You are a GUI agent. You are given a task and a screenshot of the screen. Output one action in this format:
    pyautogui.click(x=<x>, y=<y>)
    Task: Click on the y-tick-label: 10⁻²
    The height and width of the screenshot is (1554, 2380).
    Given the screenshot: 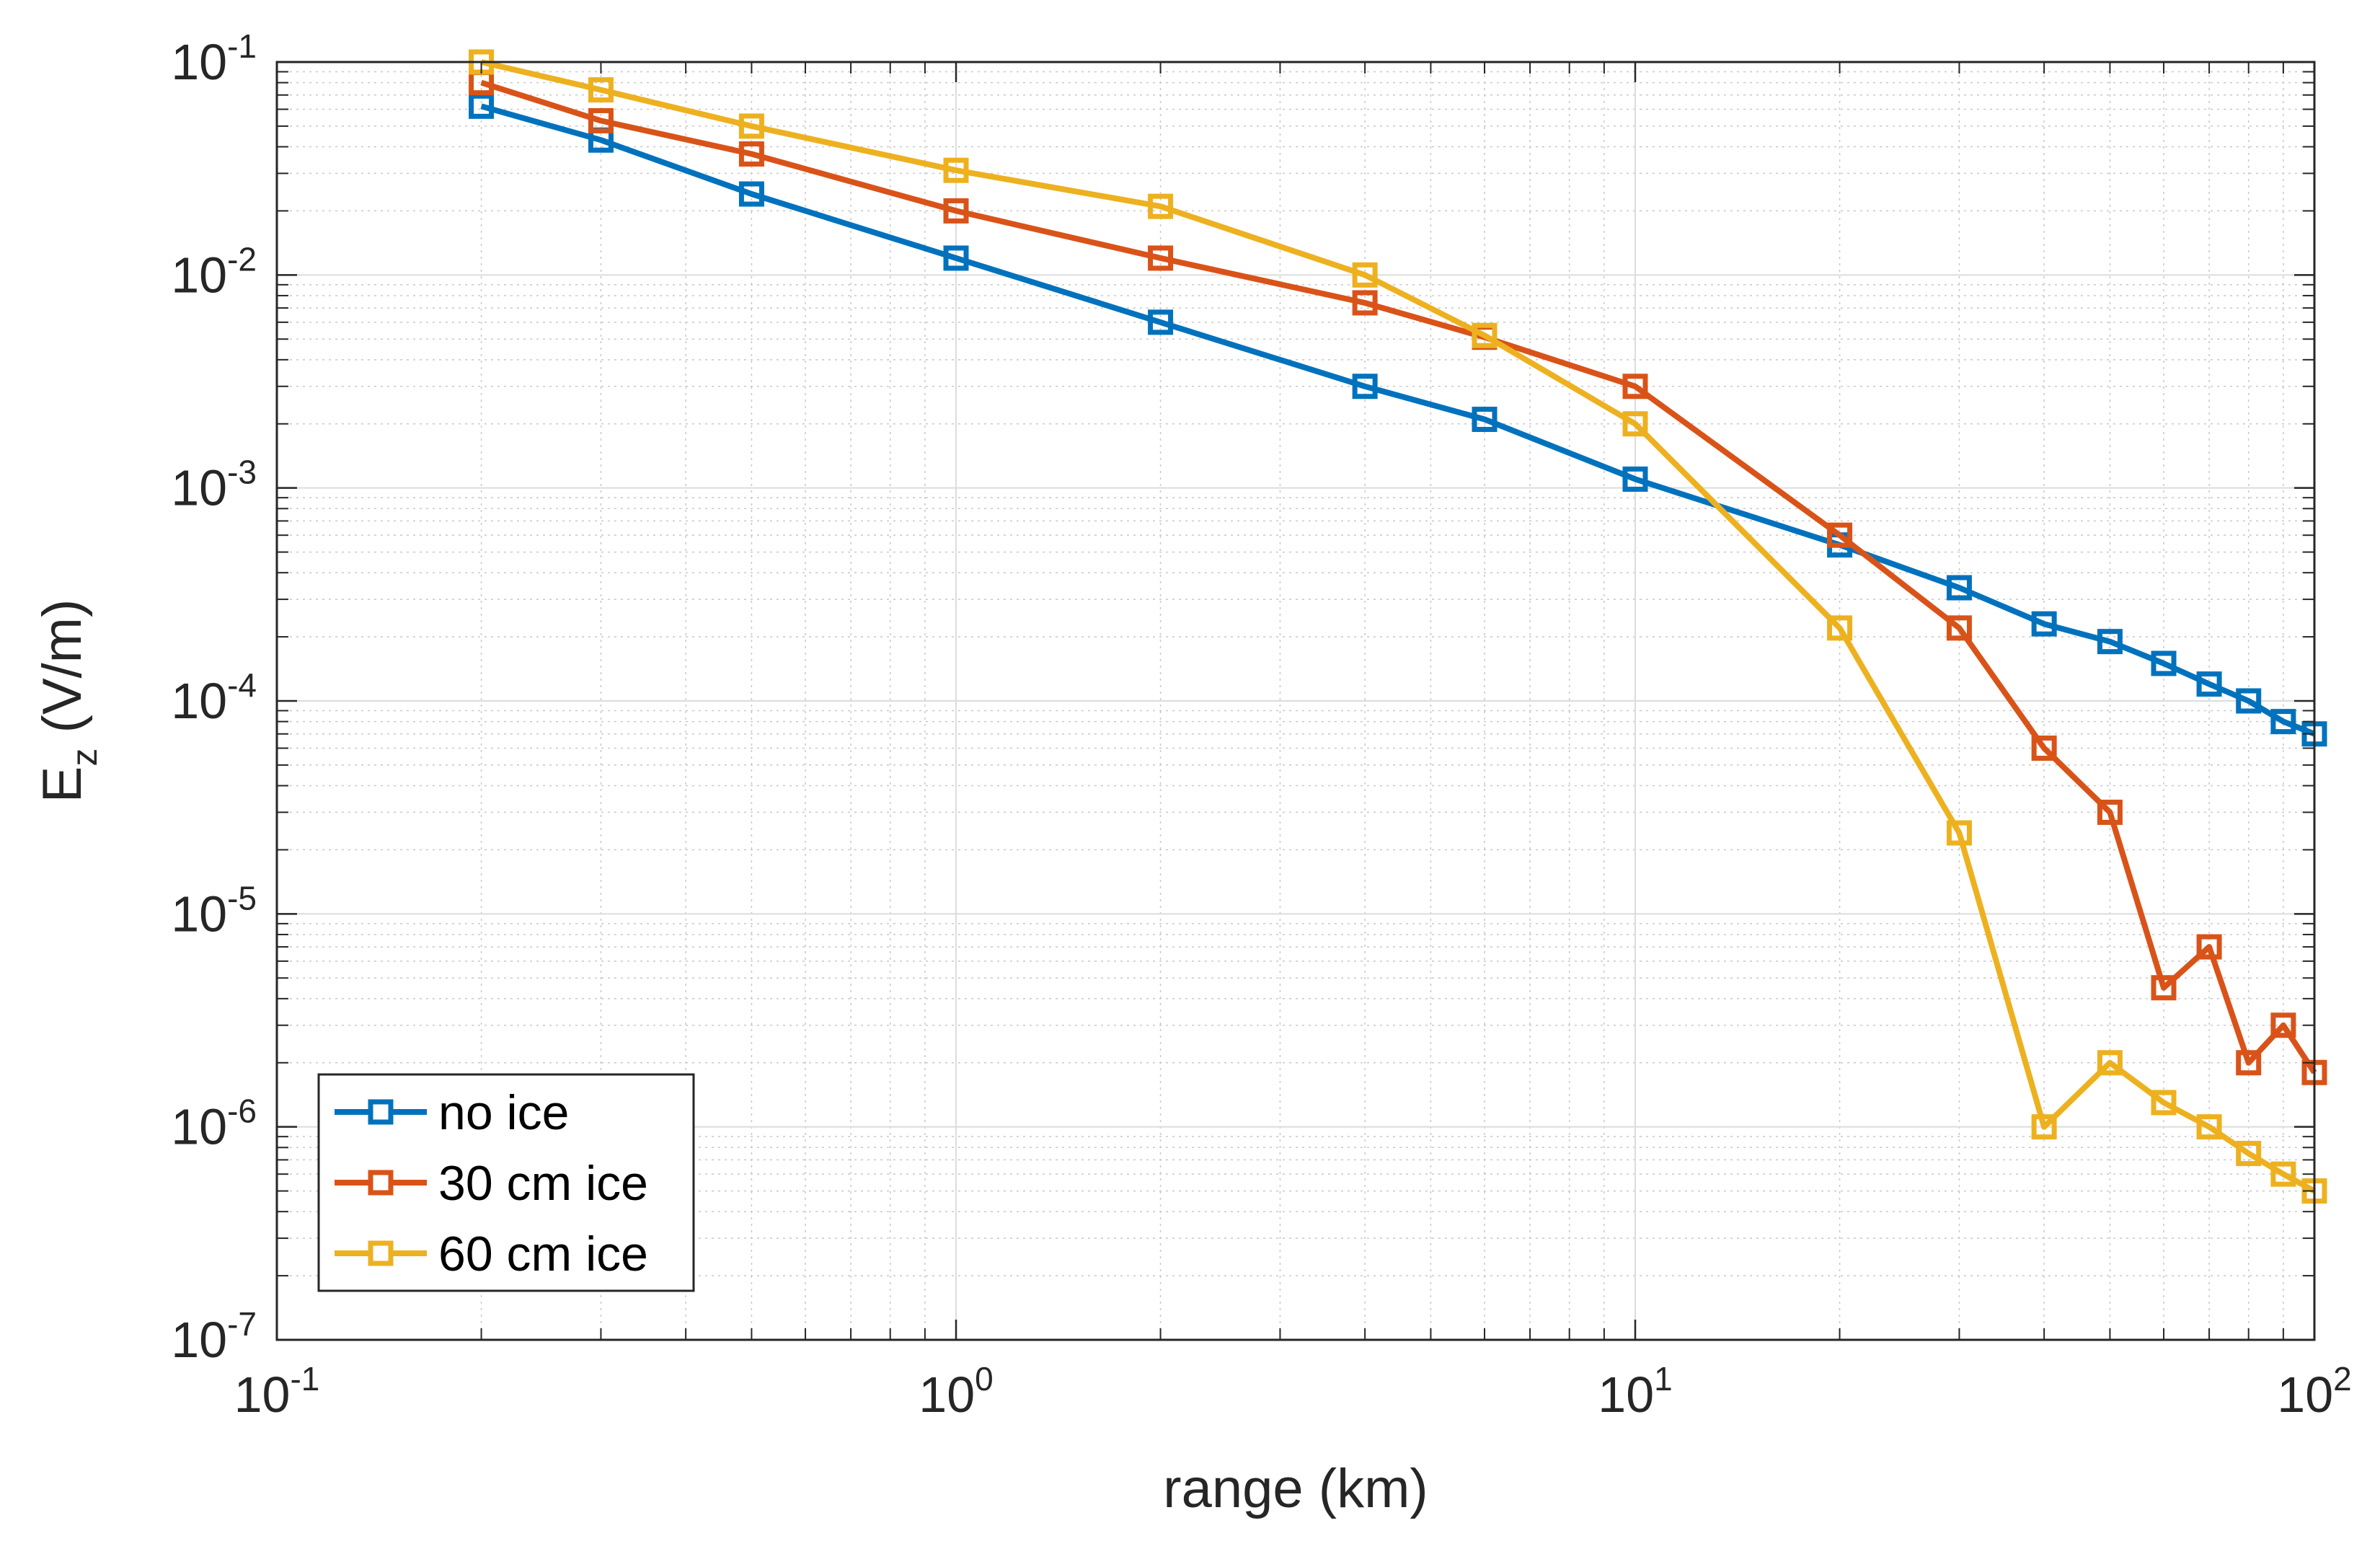 What is the action you would take?
    pyautogui.click(x=214, y=272)
    